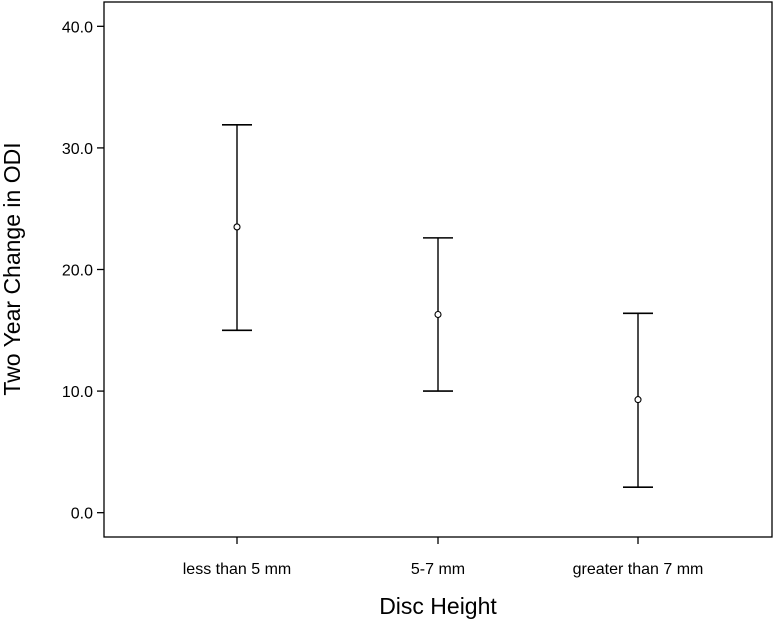 Image resolution: width=774 pixels, height=621 pixels. I want to click on x-axis: less than 5 mm 5-7 mm greater than 7 mm, so click(443, 557).